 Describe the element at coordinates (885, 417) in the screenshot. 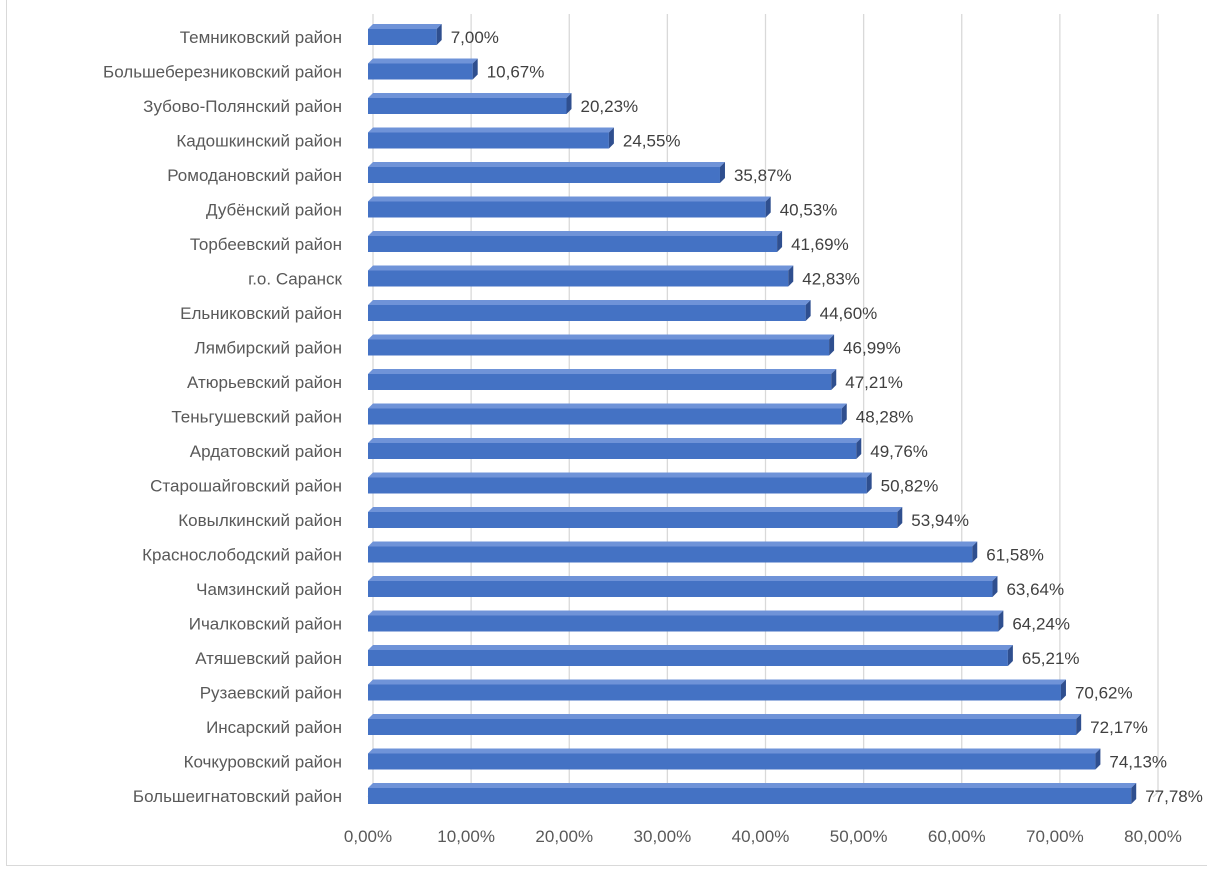

I see `data-label: 48,28%` at that location.